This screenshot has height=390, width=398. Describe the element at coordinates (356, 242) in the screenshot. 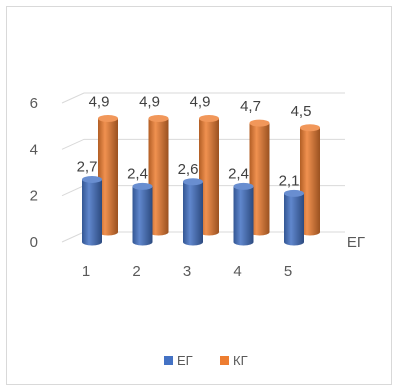

I see `depth-axis-label: ЕГ` at that location.